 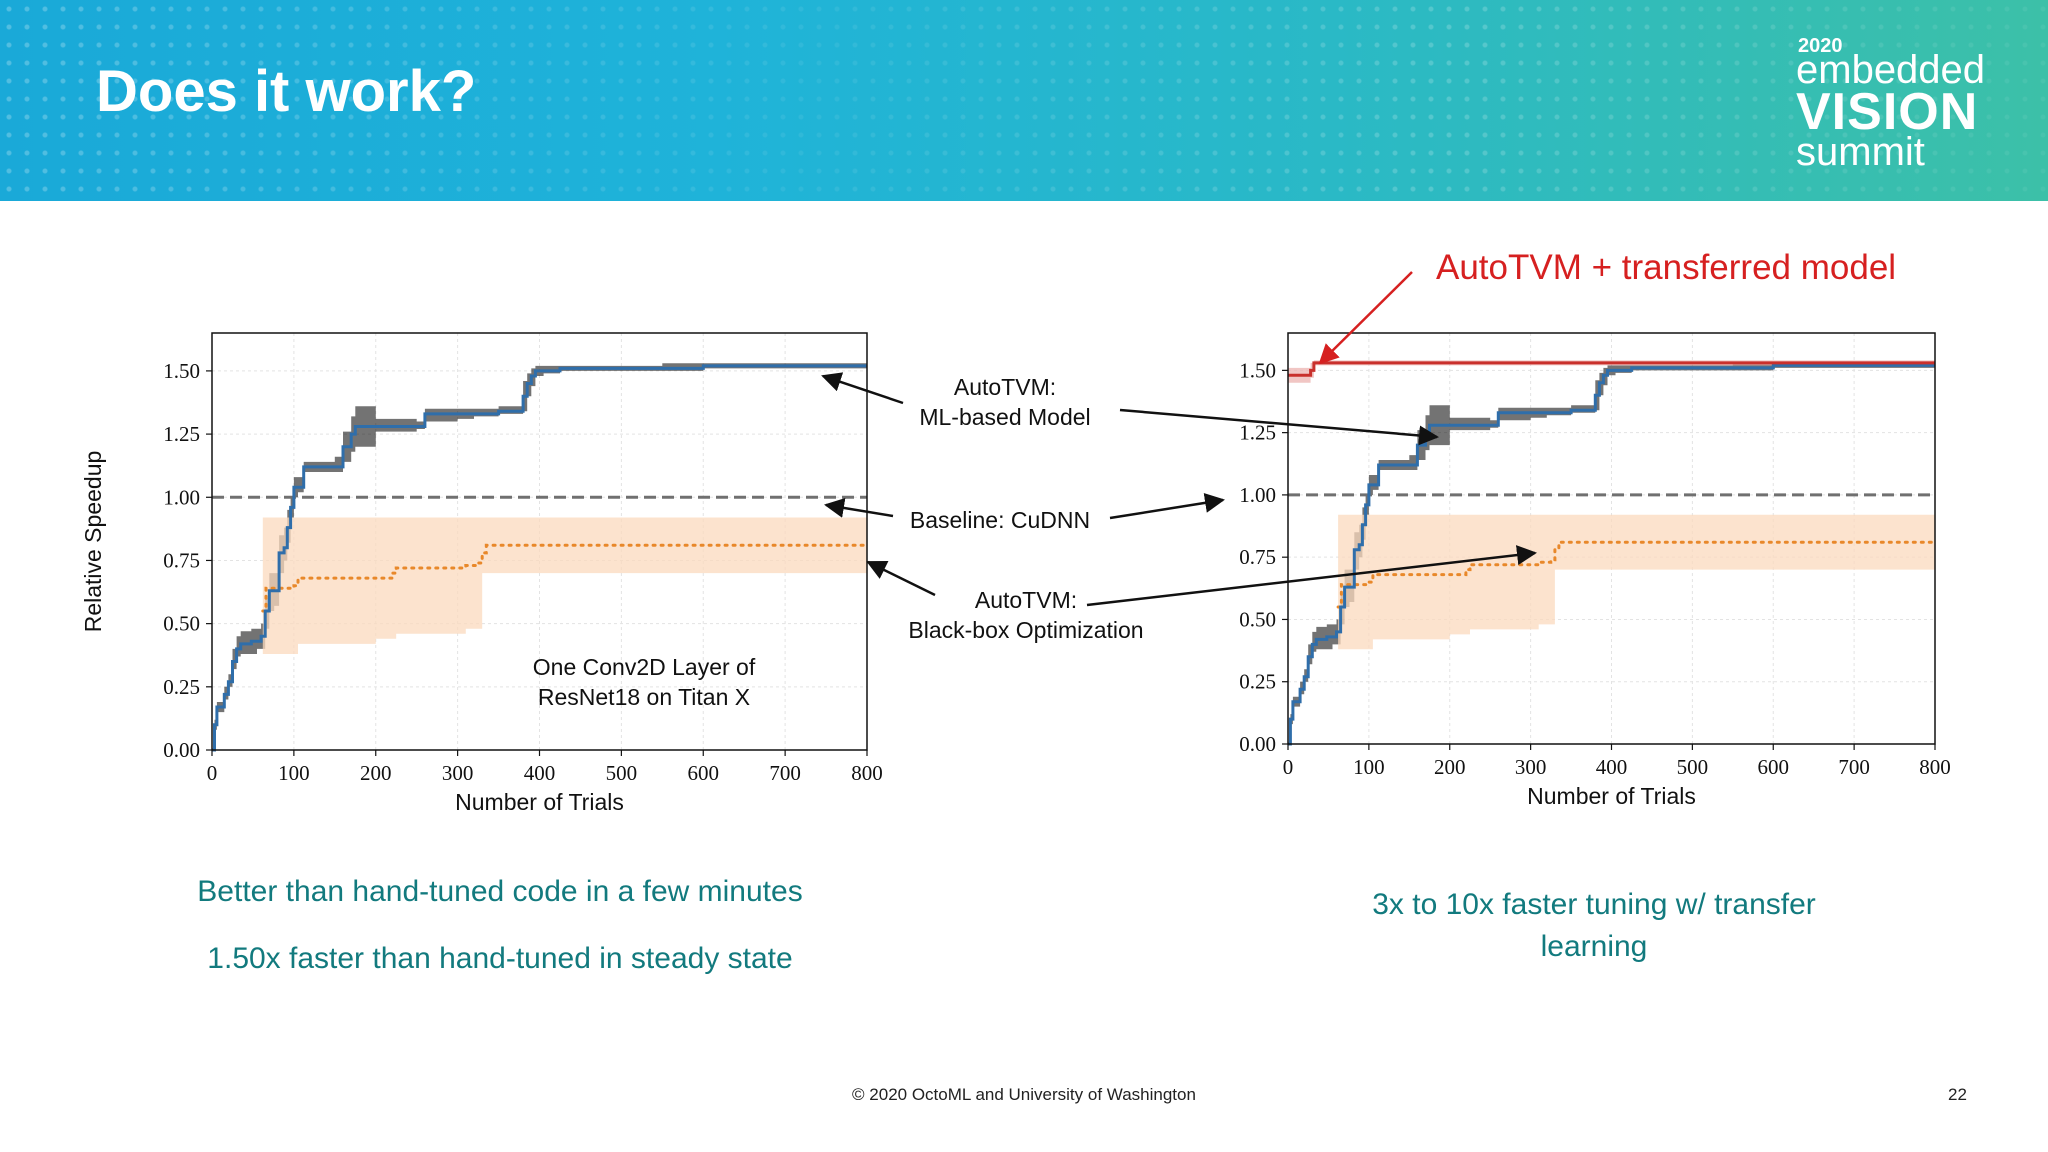 I want to click on left-x-tick-label-800: 800, so click(x=867, y=773).